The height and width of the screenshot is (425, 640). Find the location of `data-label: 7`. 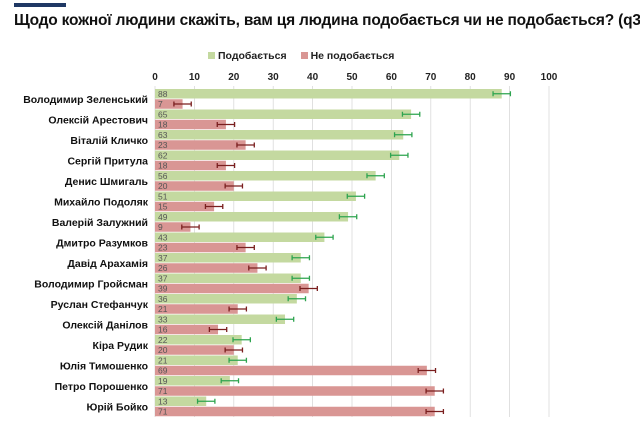

data-label: 7 is located at coordinates (160, 104).